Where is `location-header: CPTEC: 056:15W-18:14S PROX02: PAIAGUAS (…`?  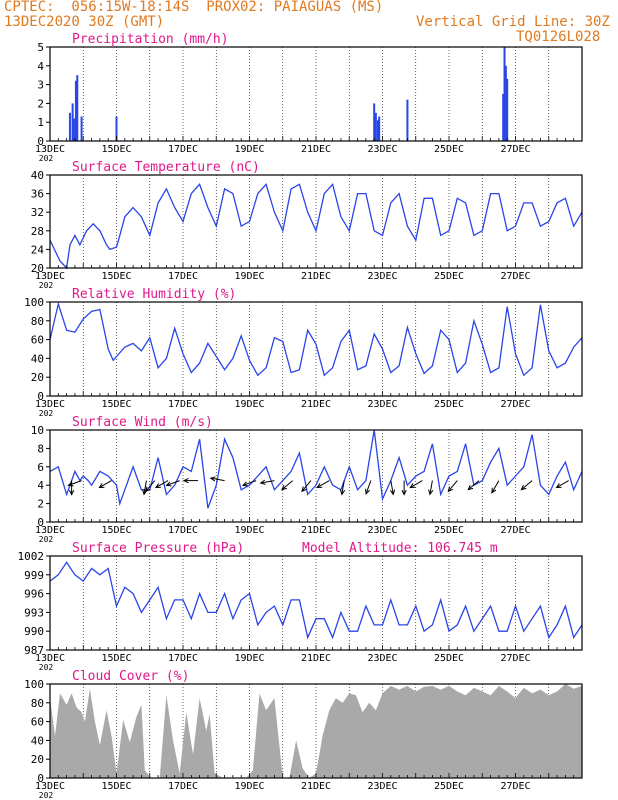 location-header: CPTEC: 056:15W-18:14S PROX02: PAIAGUAS (… is located at coordinates (194, 7).